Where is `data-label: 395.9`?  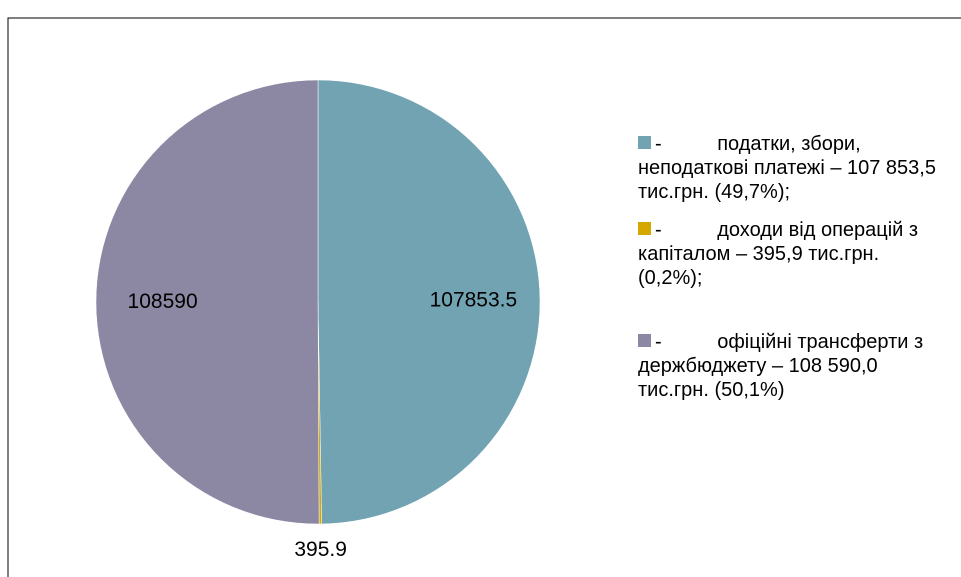
data-label: 395.9 is located at coordinates (320, 549).